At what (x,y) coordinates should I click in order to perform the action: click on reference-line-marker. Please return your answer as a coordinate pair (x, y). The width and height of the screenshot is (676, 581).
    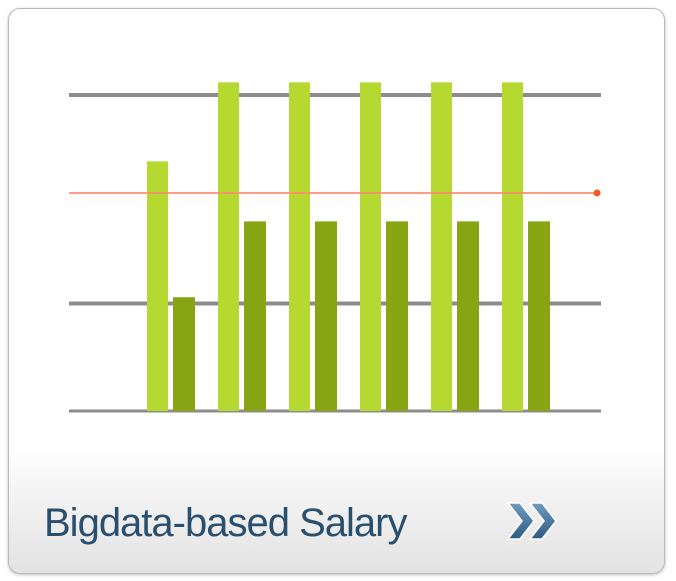
    Looking at the image, I should click on (597, 193).